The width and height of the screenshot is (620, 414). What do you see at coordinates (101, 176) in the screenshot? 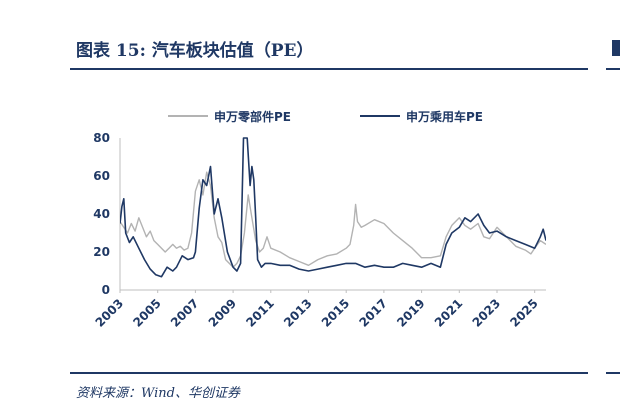
I see `y-tick-label: 60` at bounding box center [101, 176].